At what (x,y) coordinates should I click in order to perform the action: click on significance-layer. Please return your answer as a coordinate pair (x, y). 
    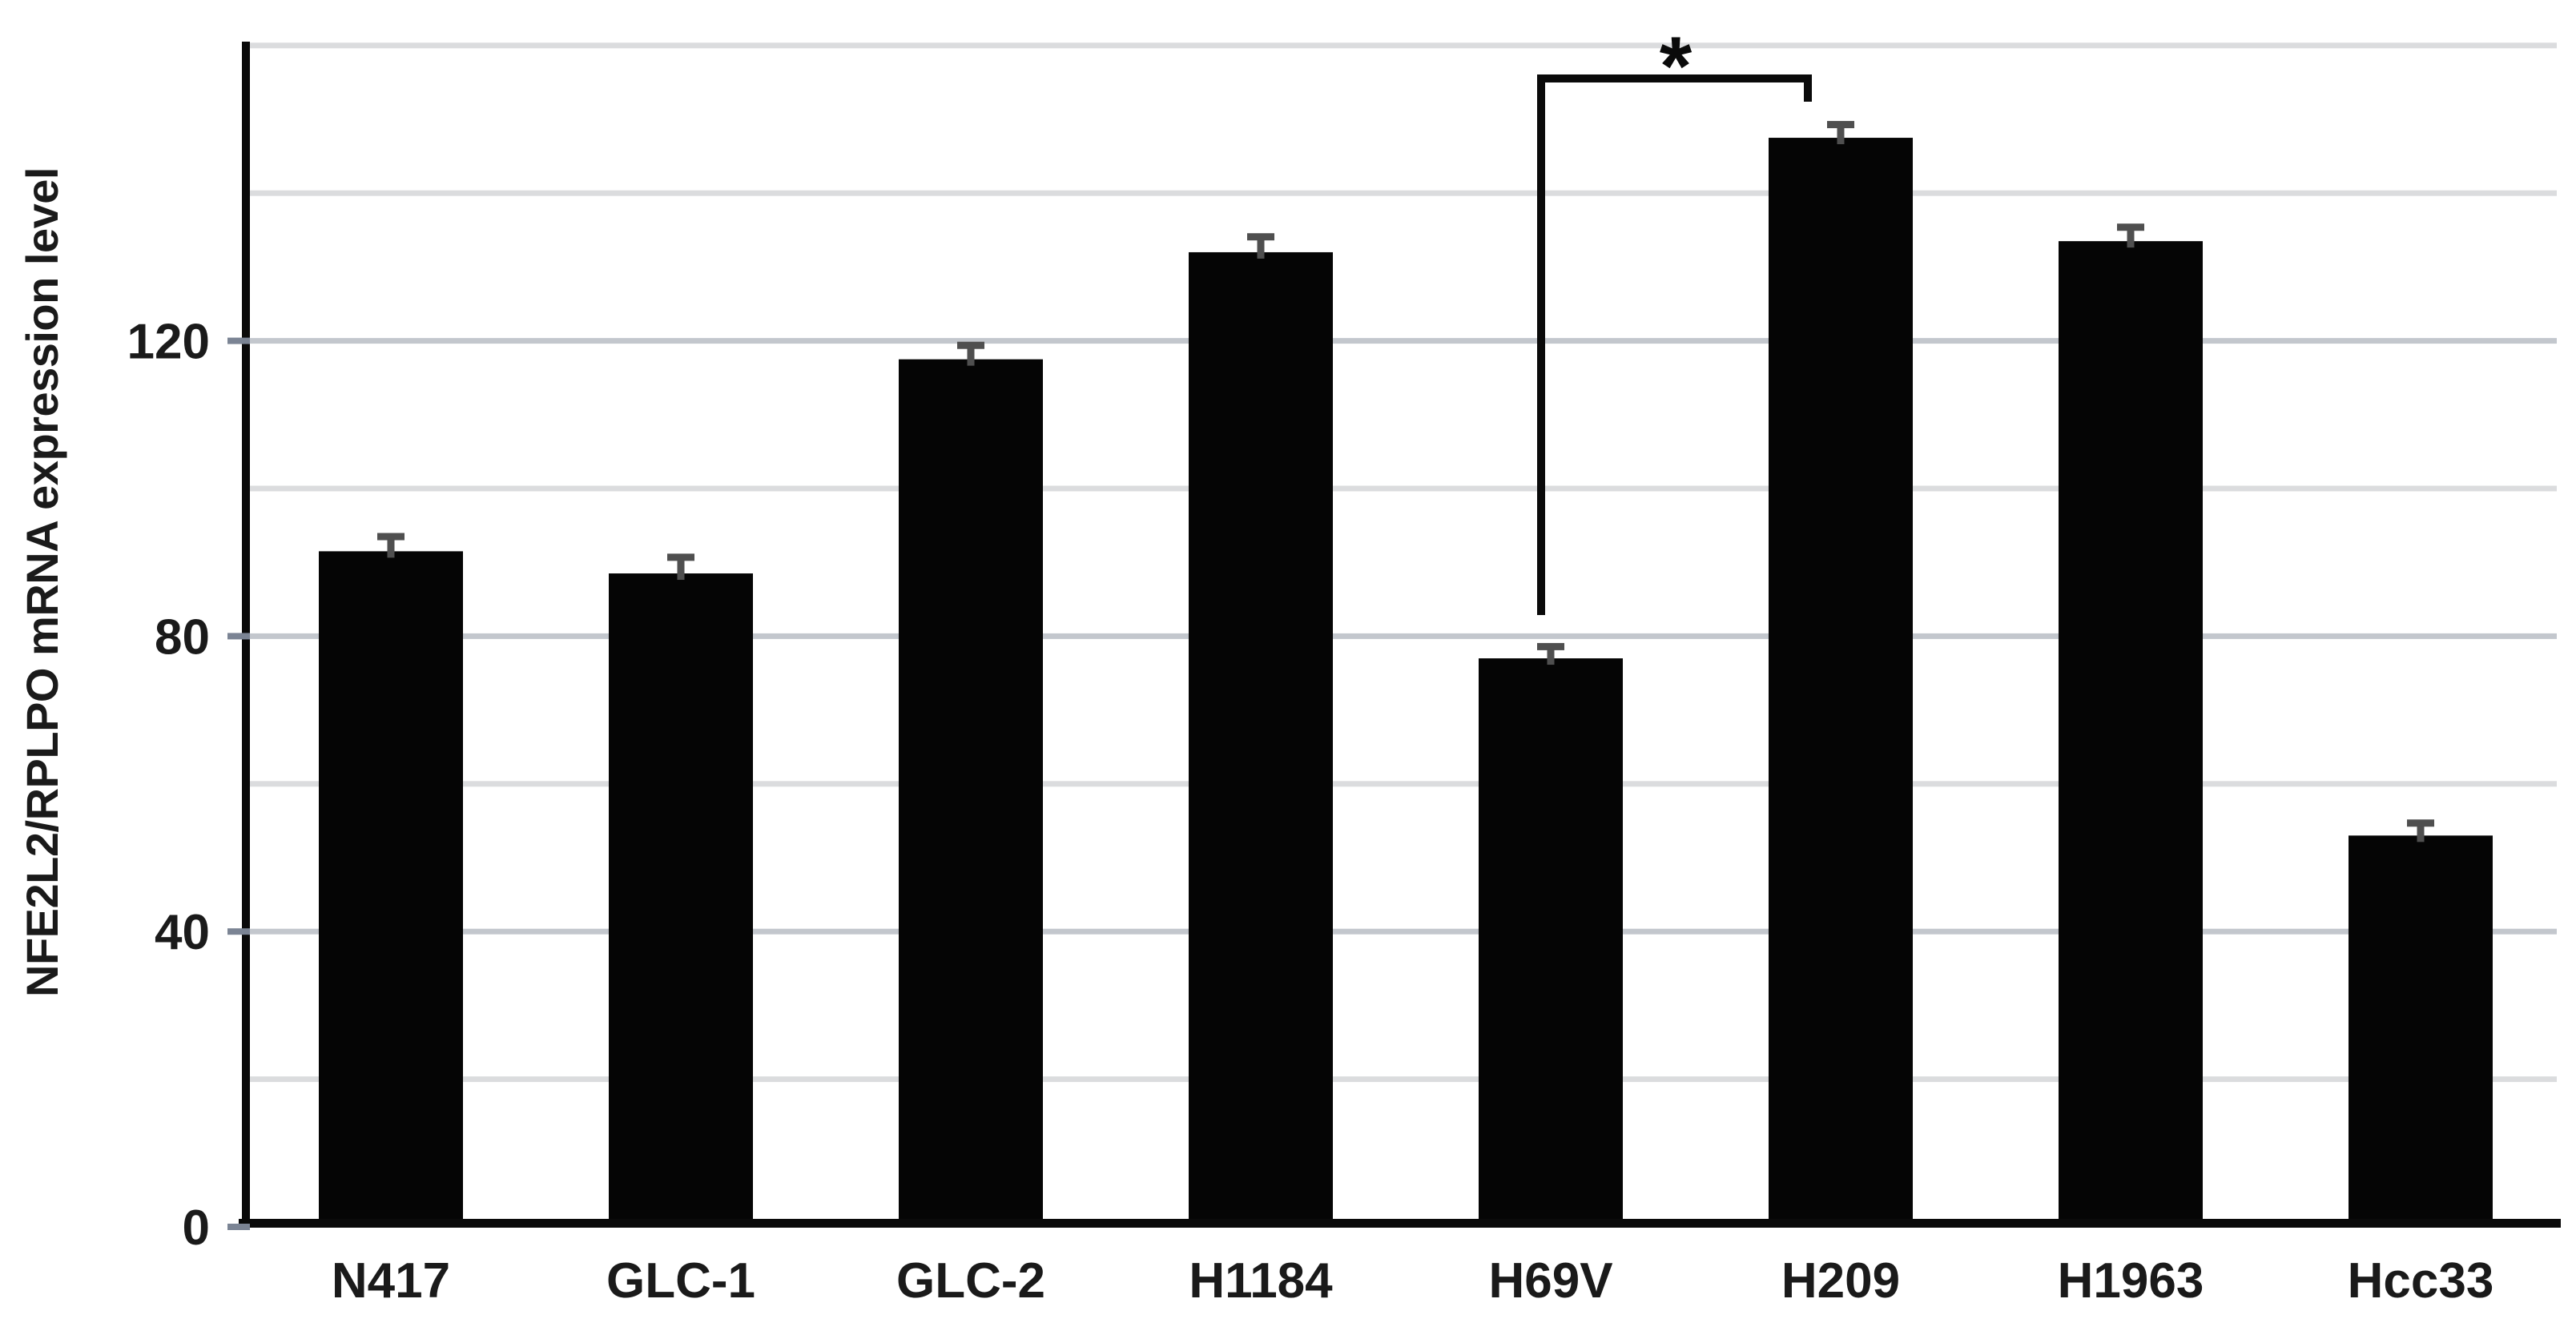
    Looking at the image, I should click on (1674, 344).